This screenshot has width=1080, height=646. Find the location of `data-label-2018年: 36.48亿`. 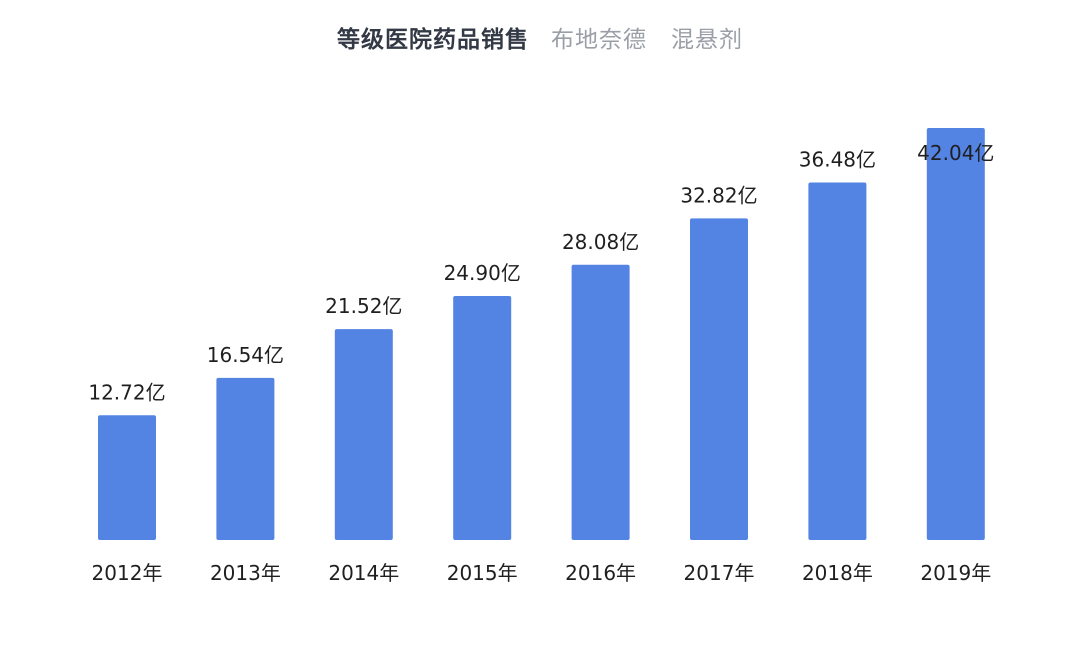

data-label-2018年: 36.48亿 is located at coordinates (837, 160).